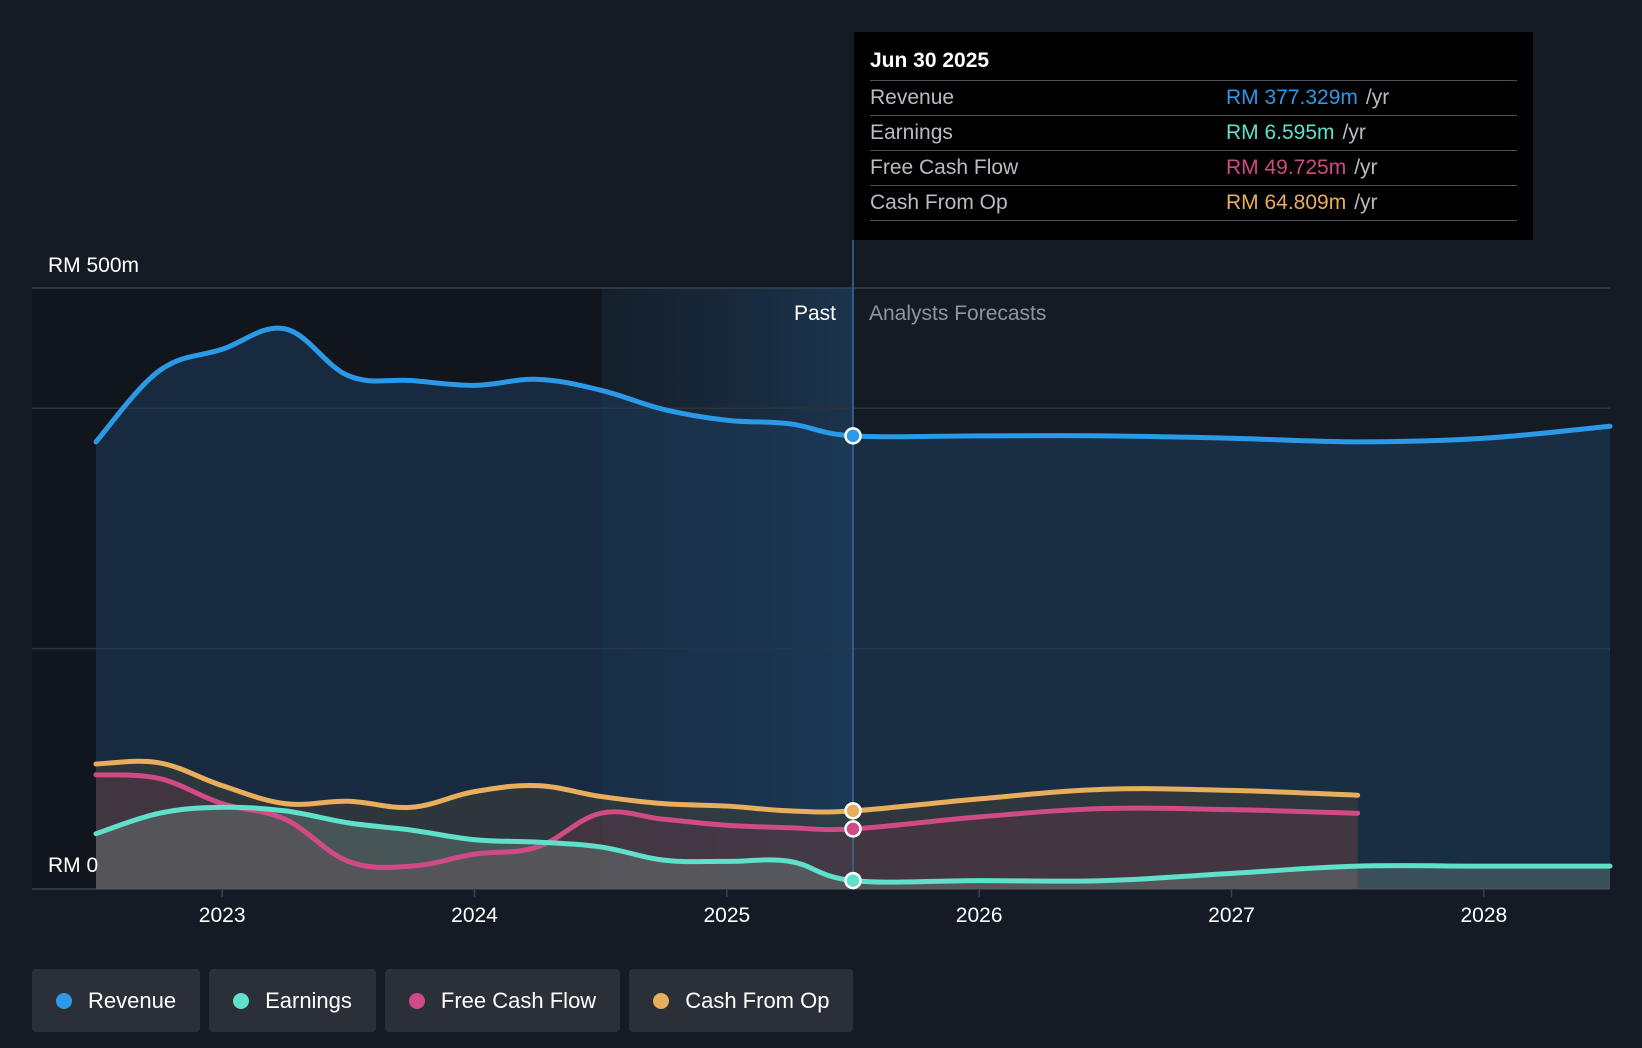 This screenshot has width=1642, height=1048. Describe the element at coordinates (64, 1000) in the screenshot. I see `revenue-dot-icon` at that location.